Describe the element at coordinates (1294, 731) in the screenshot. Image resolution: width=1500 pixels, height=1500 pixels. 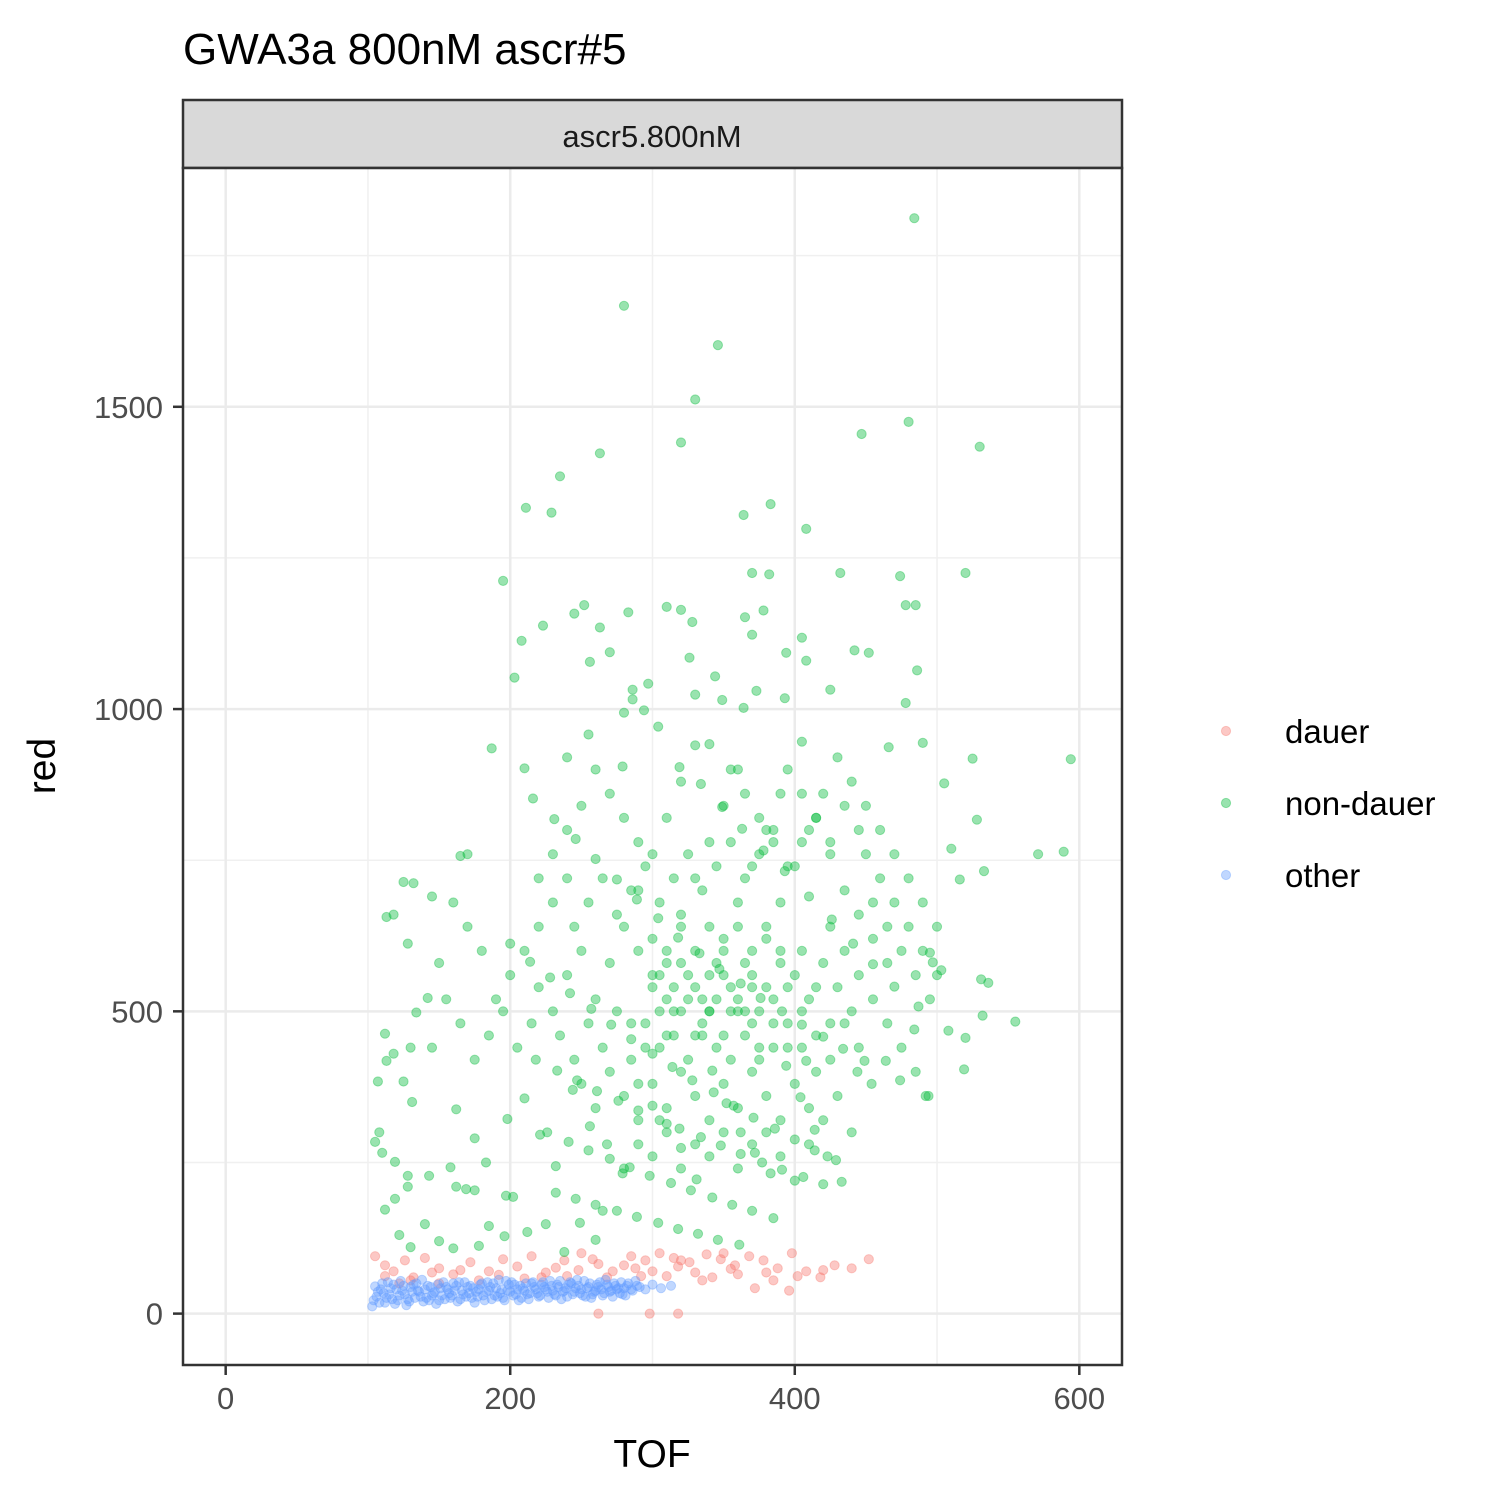
I see `legend-item-dauer: dauer` at that location.